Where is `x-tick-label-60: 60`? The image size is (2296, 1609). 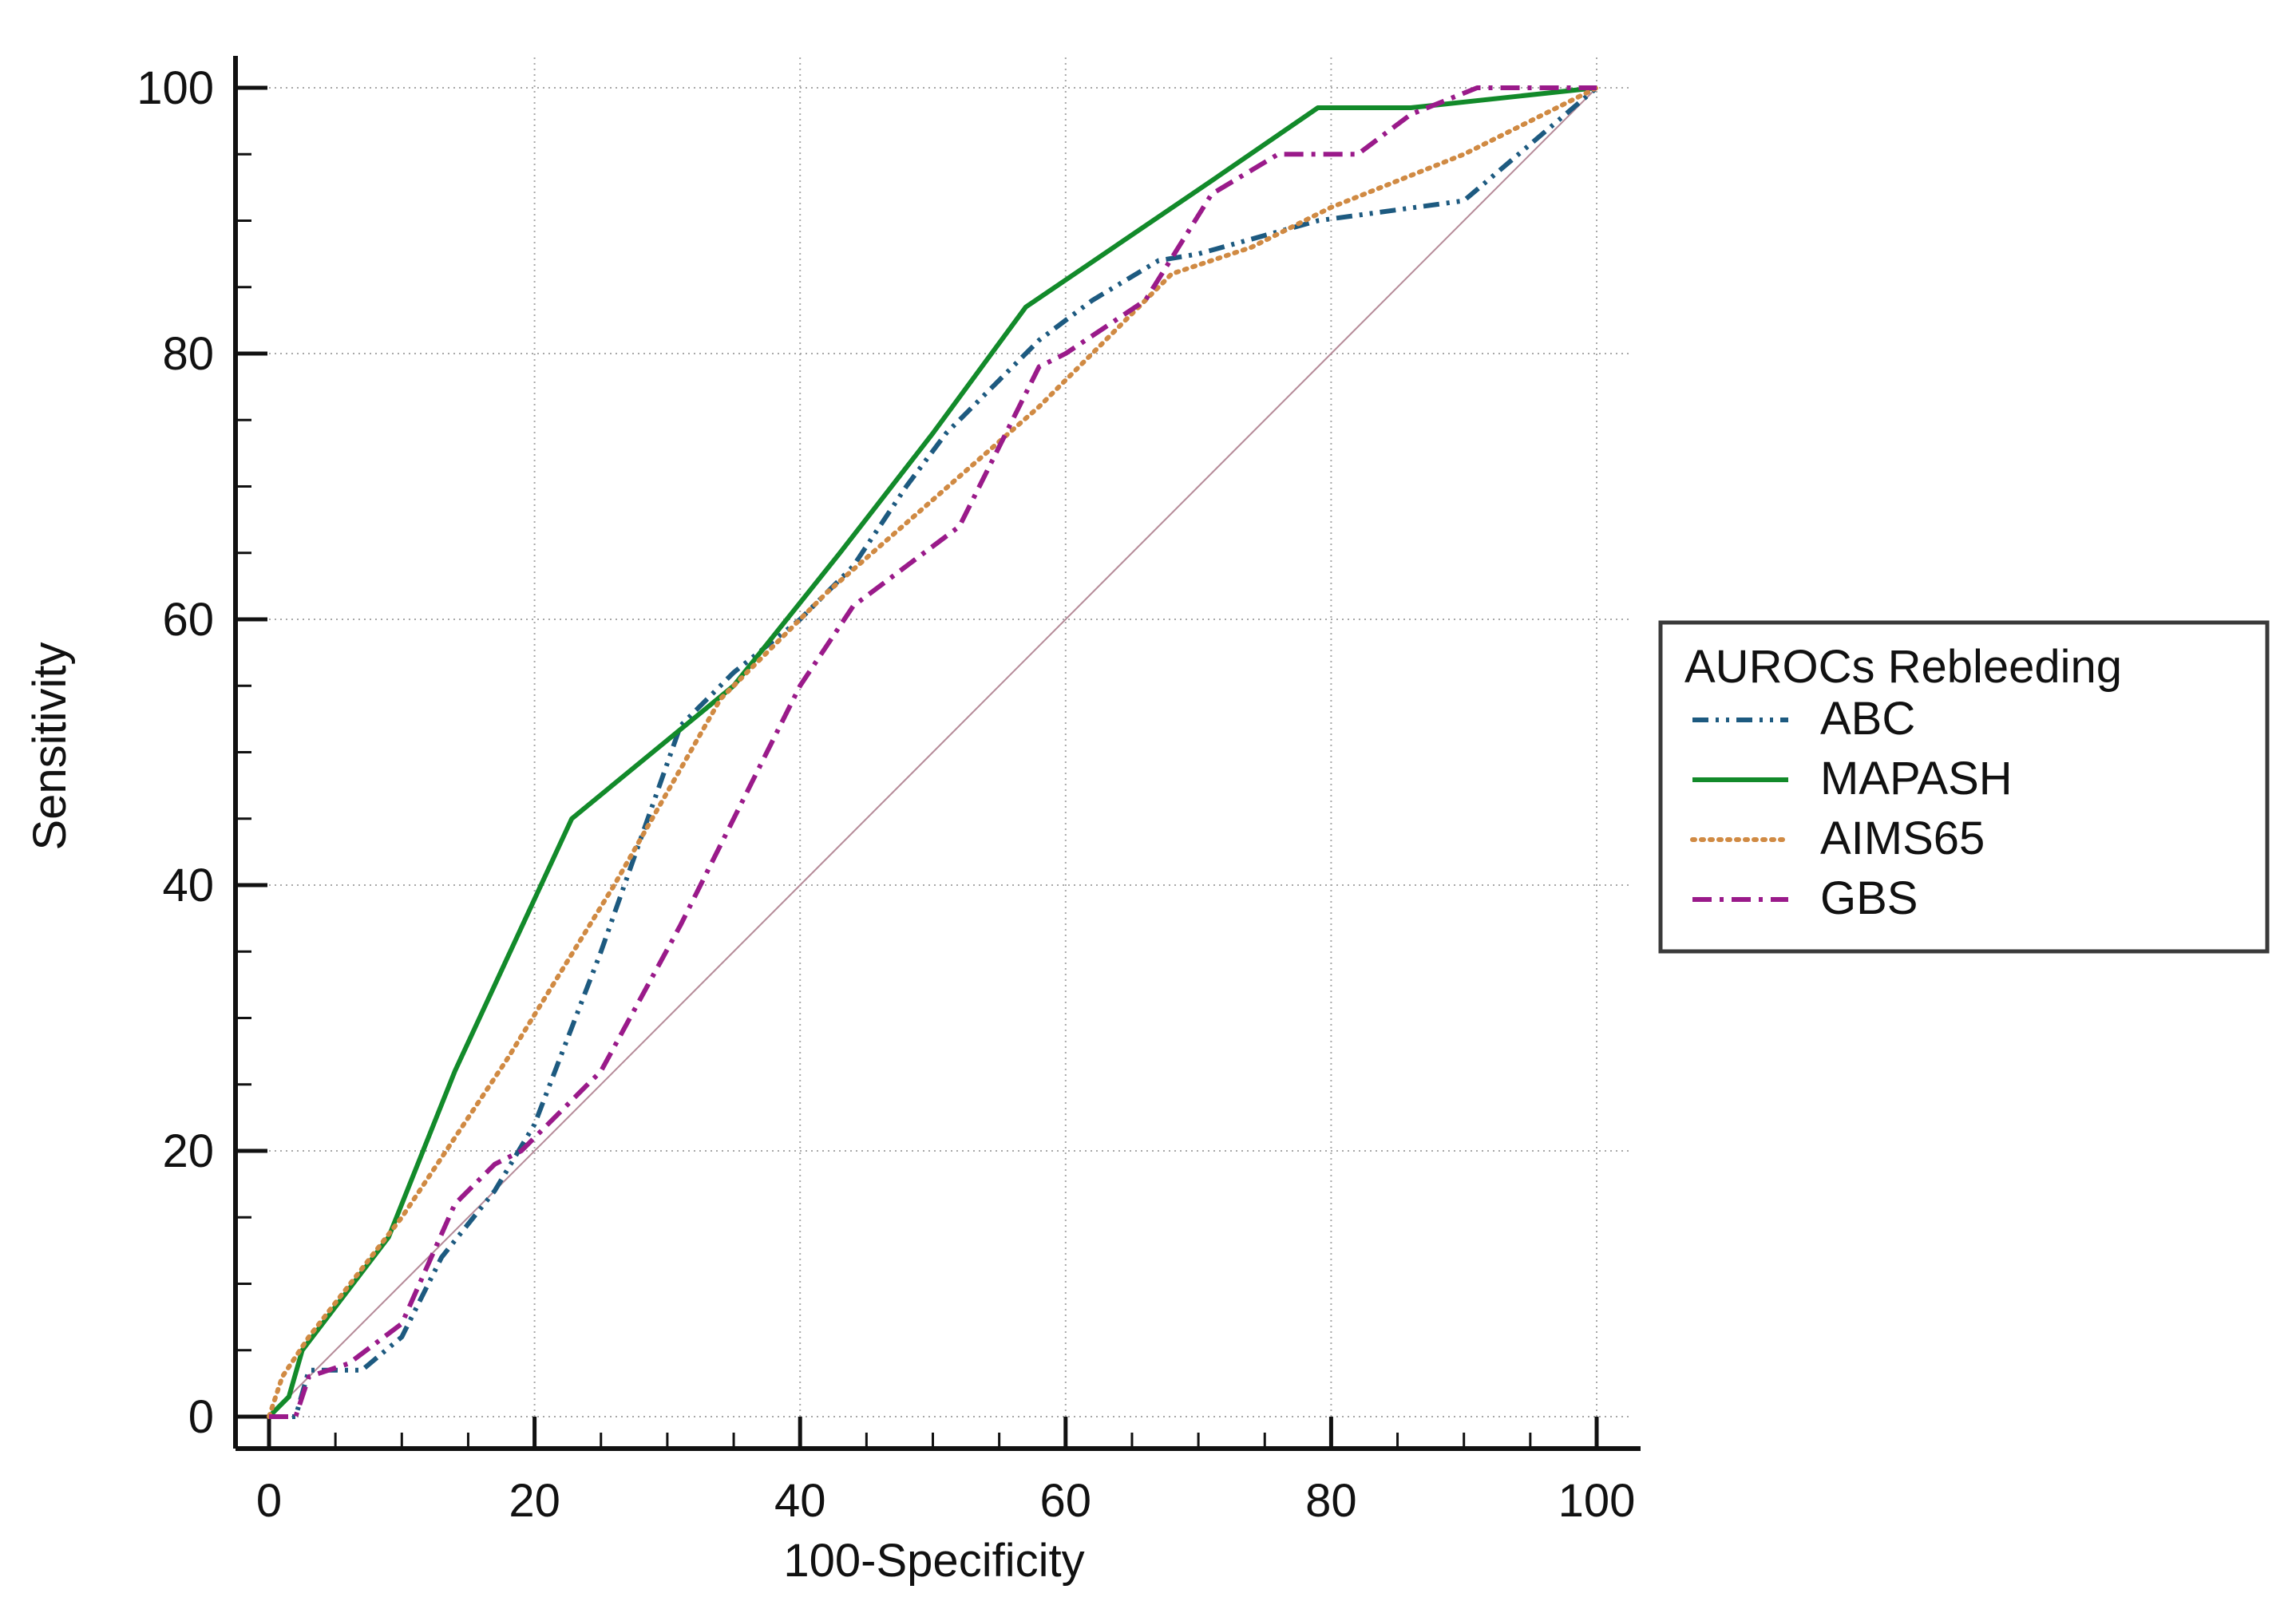
x-tick-label-60: 60 is located at coordinates (1066, 1501).